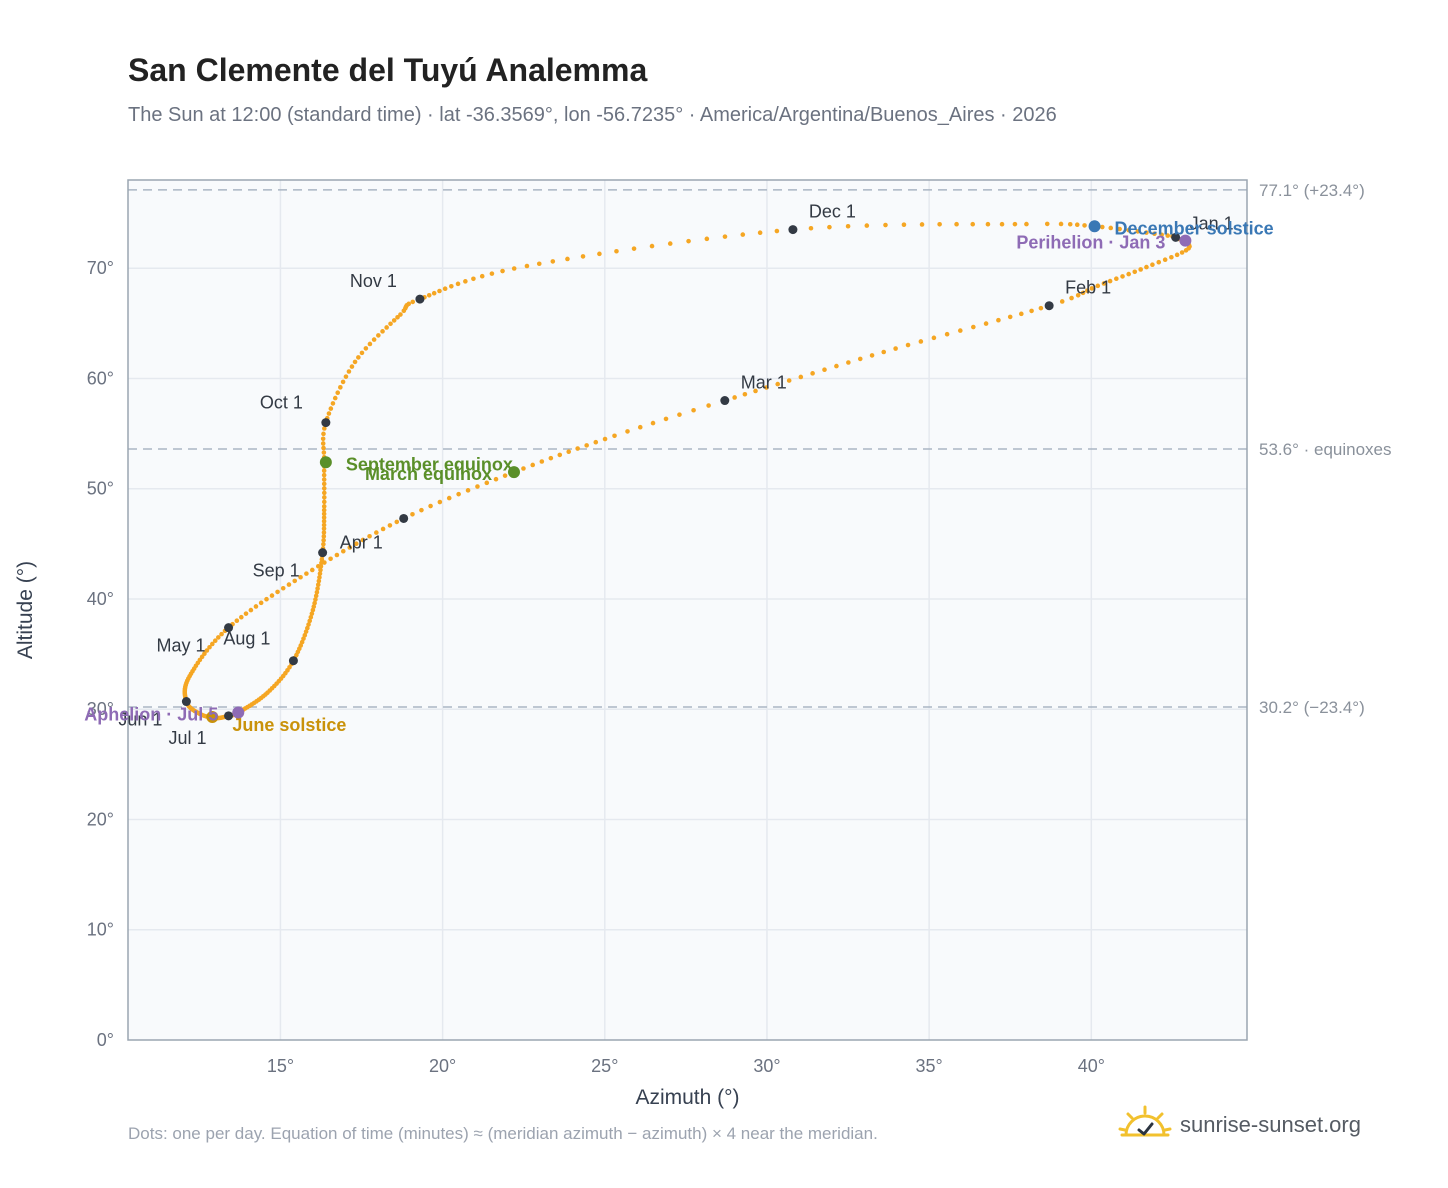  What do you see at coordinates (442, 1066) in the screenshot?
I see `x-tick-label: 20°` at bounding box center [442, 1066].